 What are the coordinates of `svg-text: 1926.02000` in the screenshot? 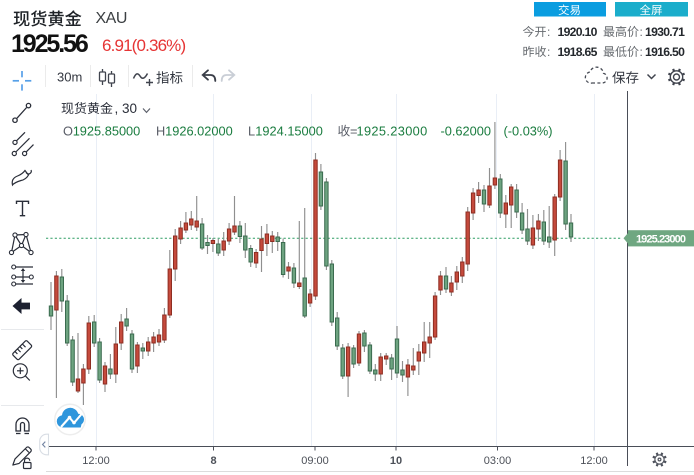 It's located at (199, 131).